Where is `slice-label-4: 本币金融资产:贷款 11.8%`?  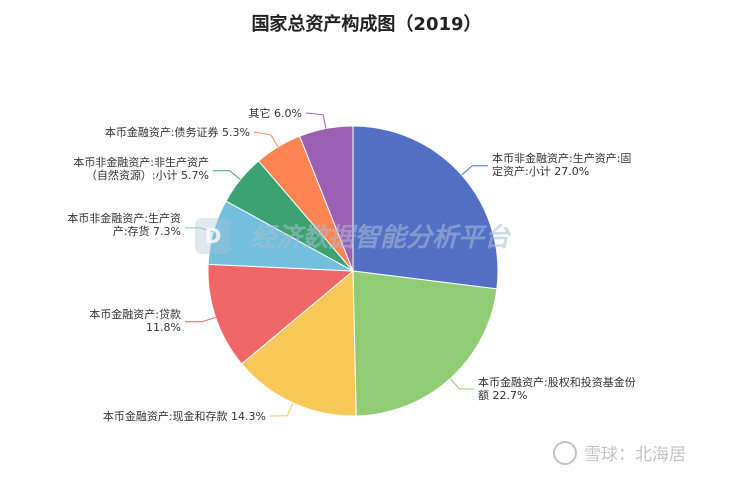 slice-label-4: 本币金融资产:贷款 11.8% is located at coordinates (135, 320).